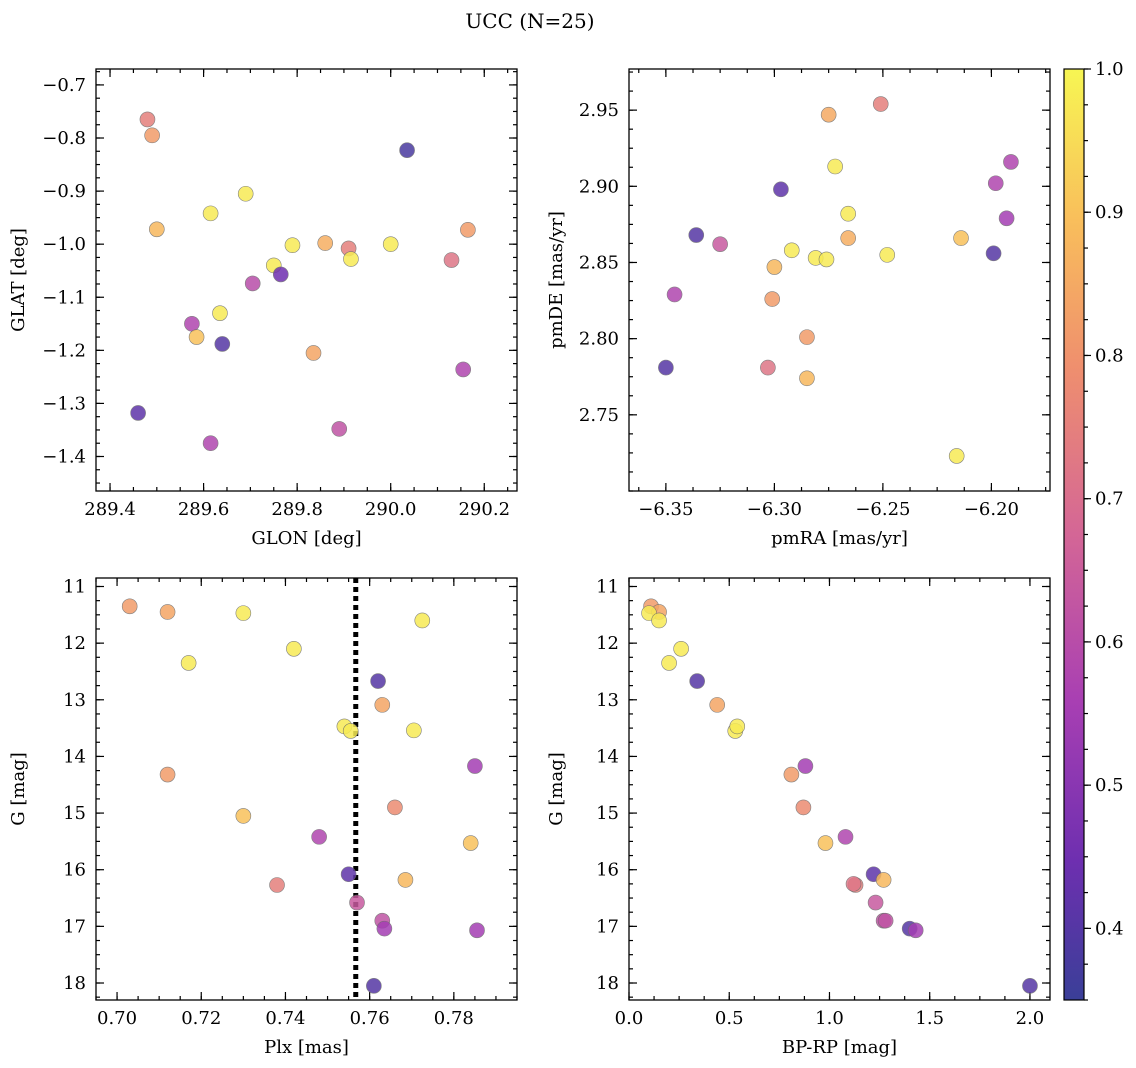 Image resolution: width=1136 pixels, height=1068 pixels. I want to click on y-tick-label: 2.75, so click(599, 415).